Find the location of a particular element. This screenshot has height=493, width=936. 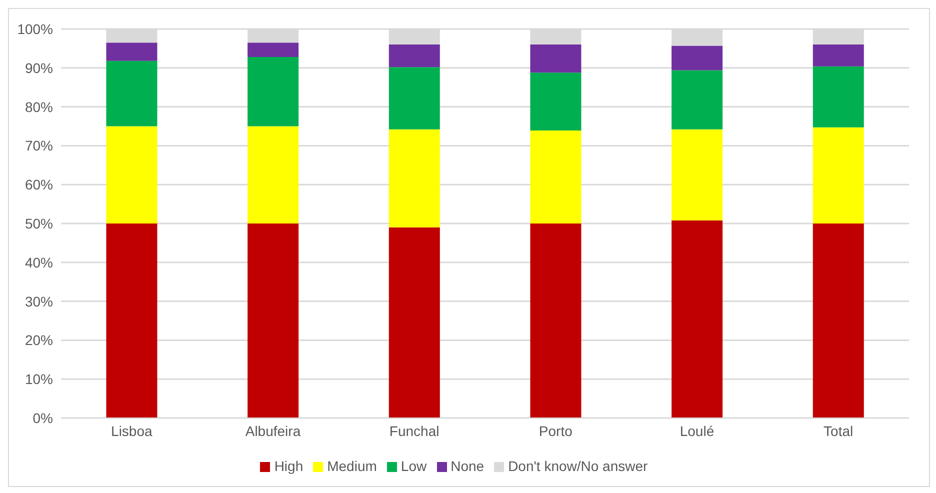

y-tick-label: 100% is located at coordinates (35, 28).